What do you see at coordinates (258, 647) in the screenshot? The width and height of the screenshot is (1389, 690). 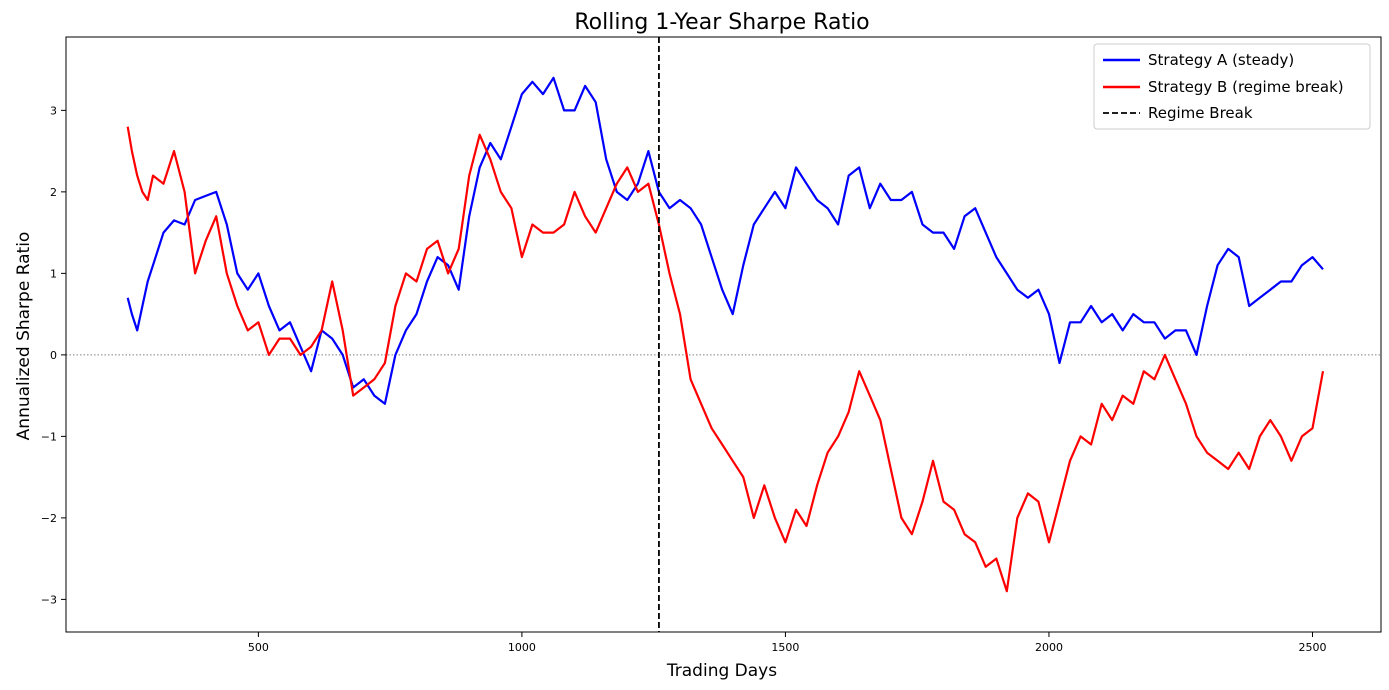 I see `x-tick-label: 500` at bounding box center [258, 647].